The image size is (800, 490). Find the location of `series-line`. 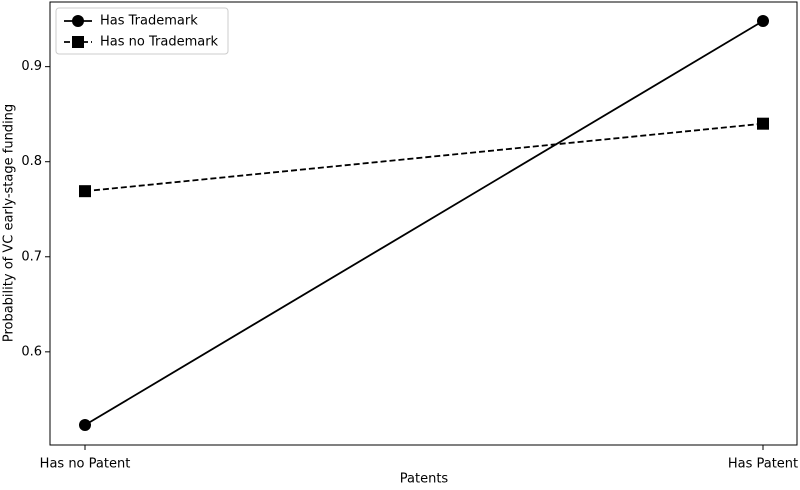

series-line is located at coordinates (424, 157).